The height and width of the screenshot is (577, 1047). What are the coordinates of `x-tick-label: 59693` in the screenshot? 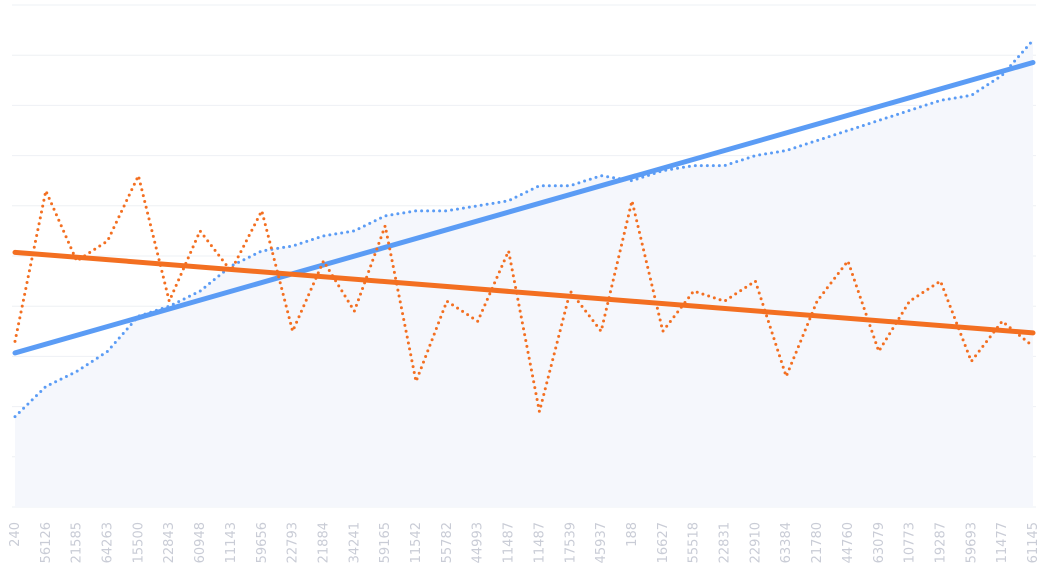 It's located at (971, 542).